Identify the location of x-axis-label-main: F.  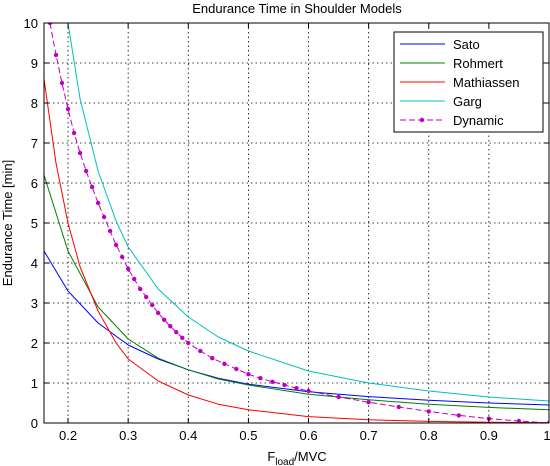
(271, 456).